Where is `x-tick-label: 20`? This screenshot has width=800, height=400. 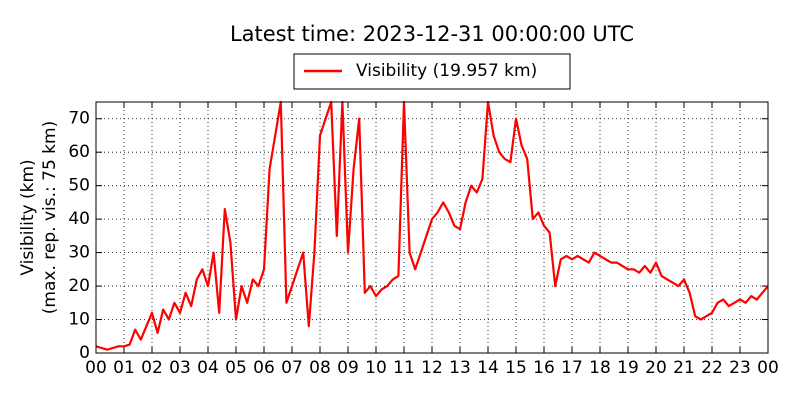 x-tick-label: 20 is located at coordinates (656, 368).